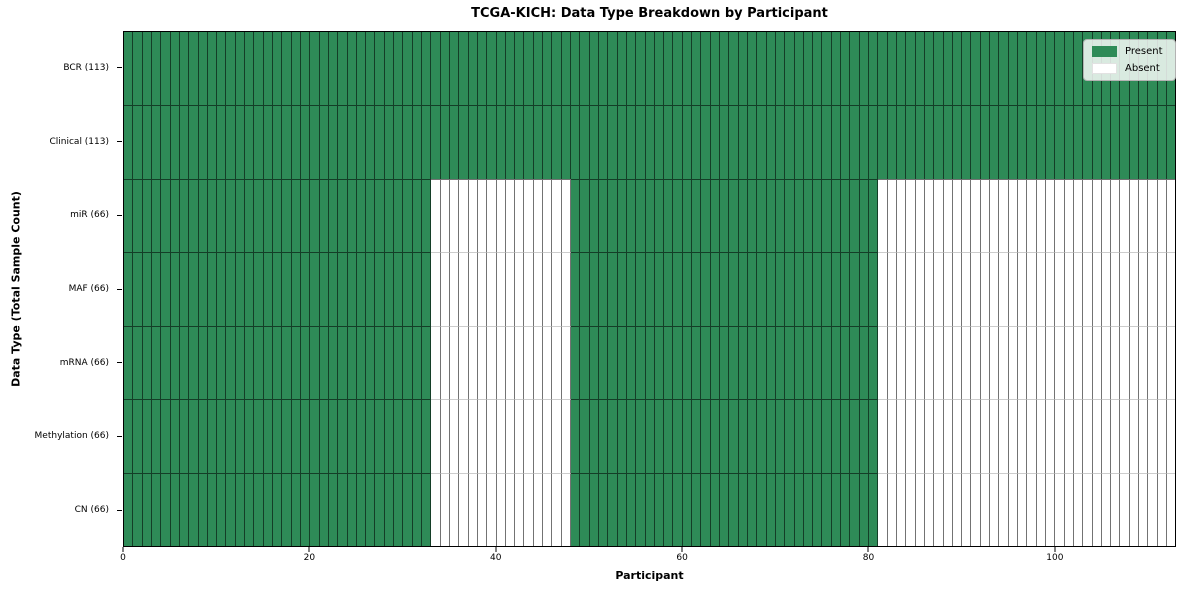  What do you see at coordinates (868, 558) in the screenshot?
I see `x-tick-label: 80` at bounding box center [868, 558].